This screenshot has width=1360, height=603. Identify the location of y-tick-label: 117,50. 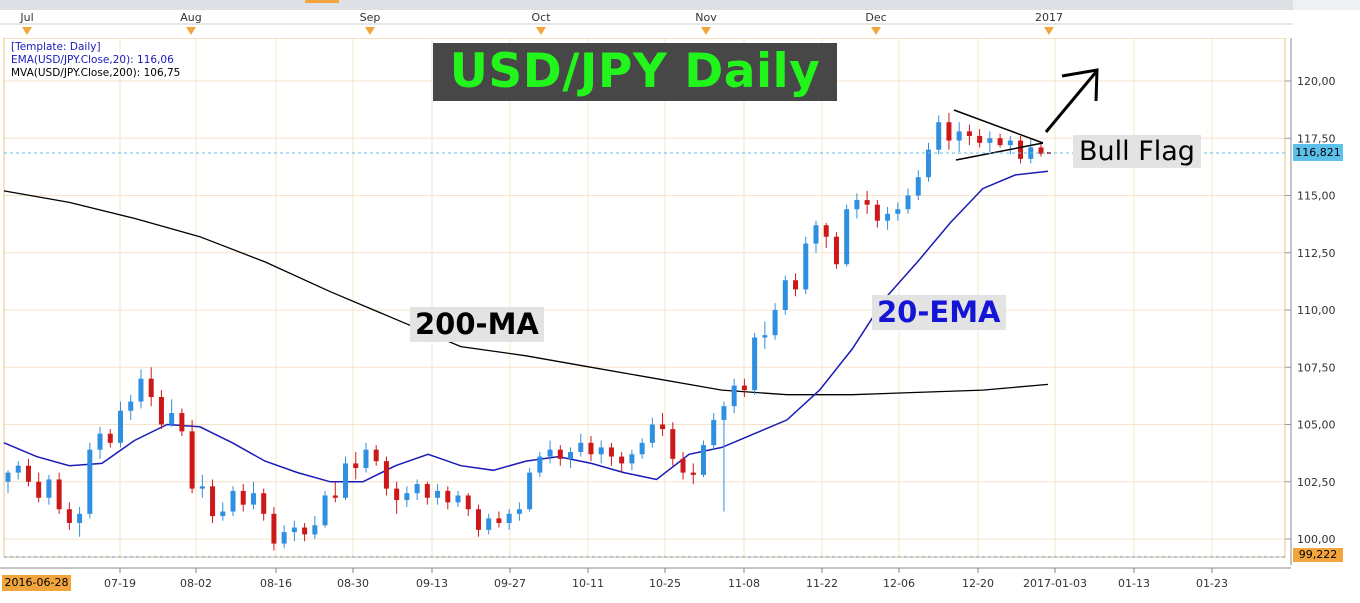
(1316, 138).